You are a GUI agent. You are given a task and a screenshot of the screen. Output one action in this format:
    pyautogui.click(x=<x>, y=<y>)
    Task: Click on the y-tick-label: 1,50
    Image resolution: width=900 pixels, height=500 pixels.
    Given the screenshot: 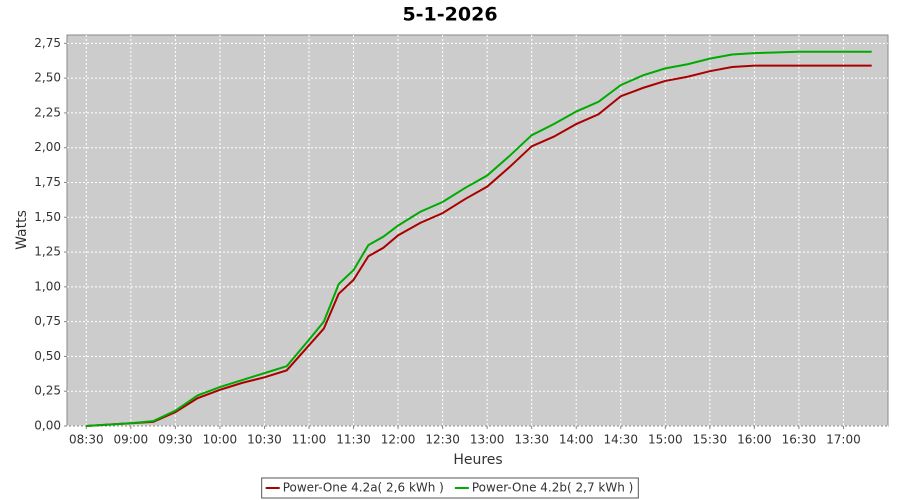 What is the action you would take?
    pyautogui.click(x=47, y=217)
    